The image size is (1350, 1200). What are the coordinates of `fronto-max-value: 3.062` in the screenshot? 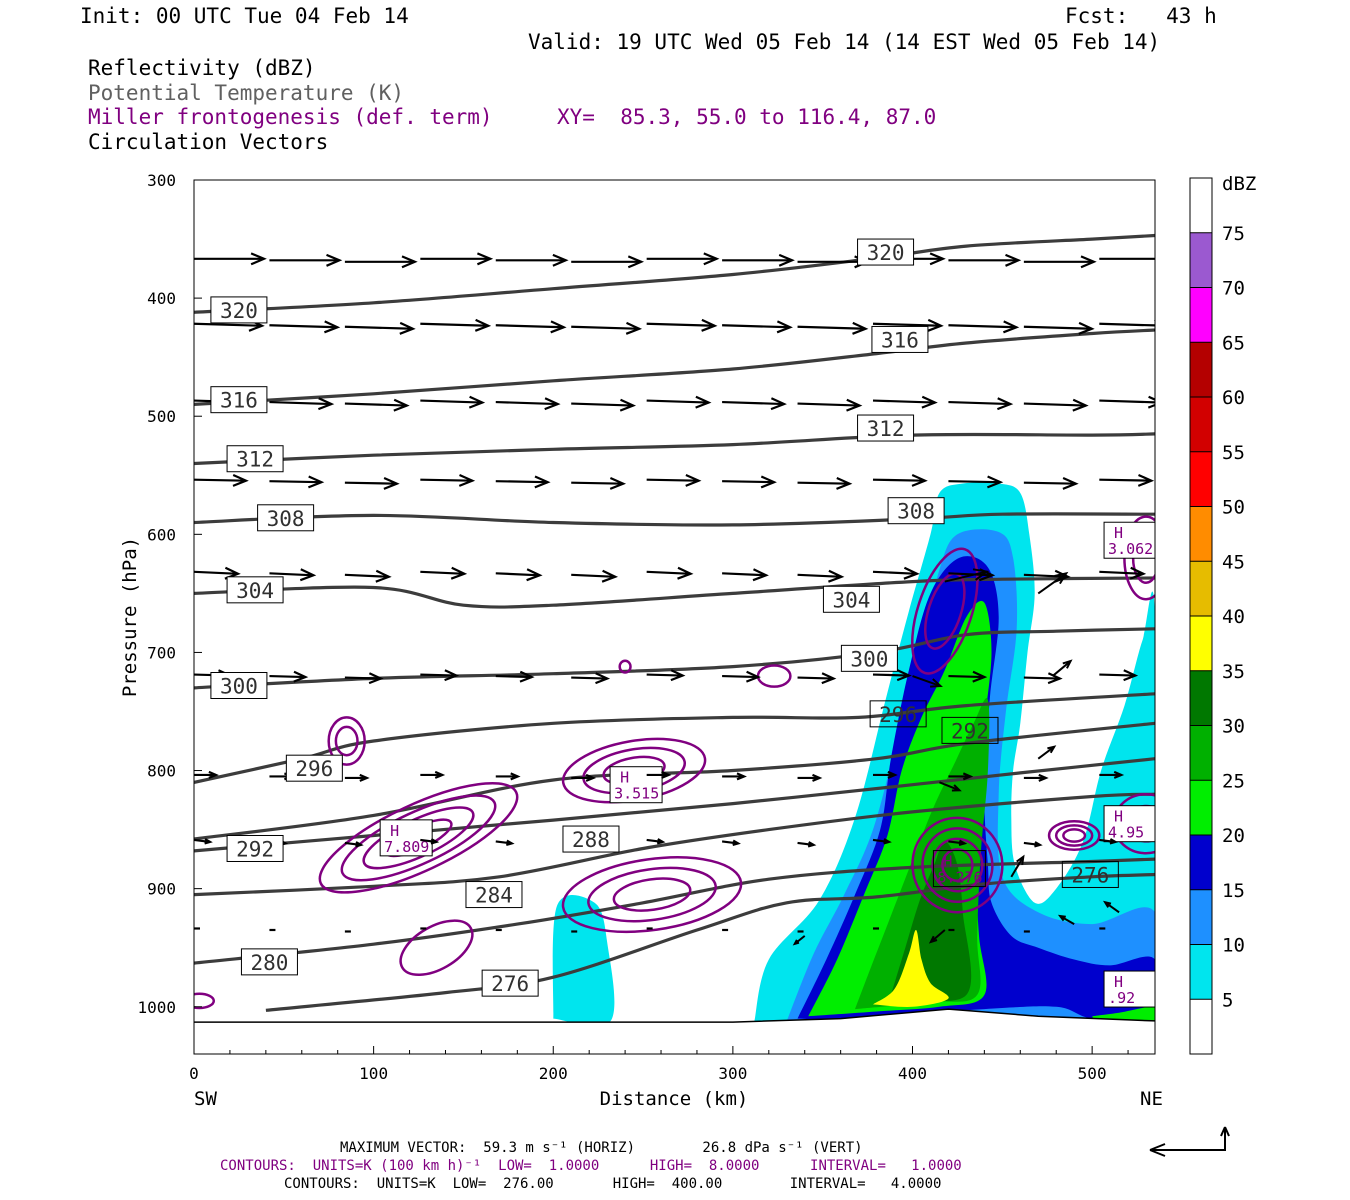 It's located at (1130, 549).